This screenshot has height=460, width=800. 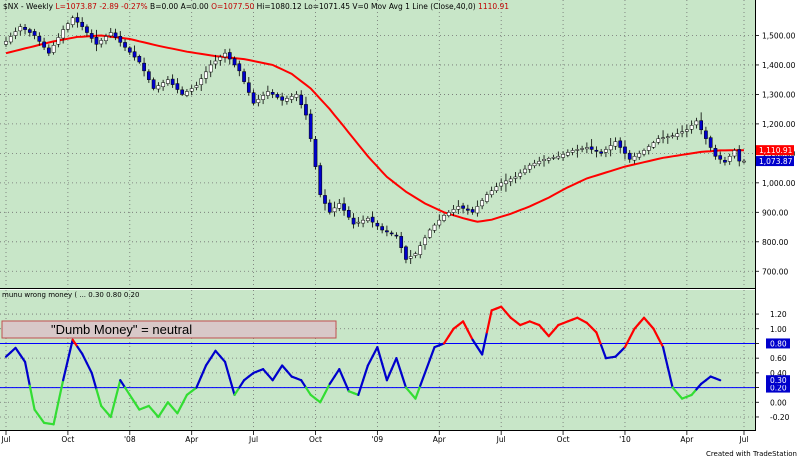 I want to click on x-tick-label-7: Apr, so click(x=440, y=439).